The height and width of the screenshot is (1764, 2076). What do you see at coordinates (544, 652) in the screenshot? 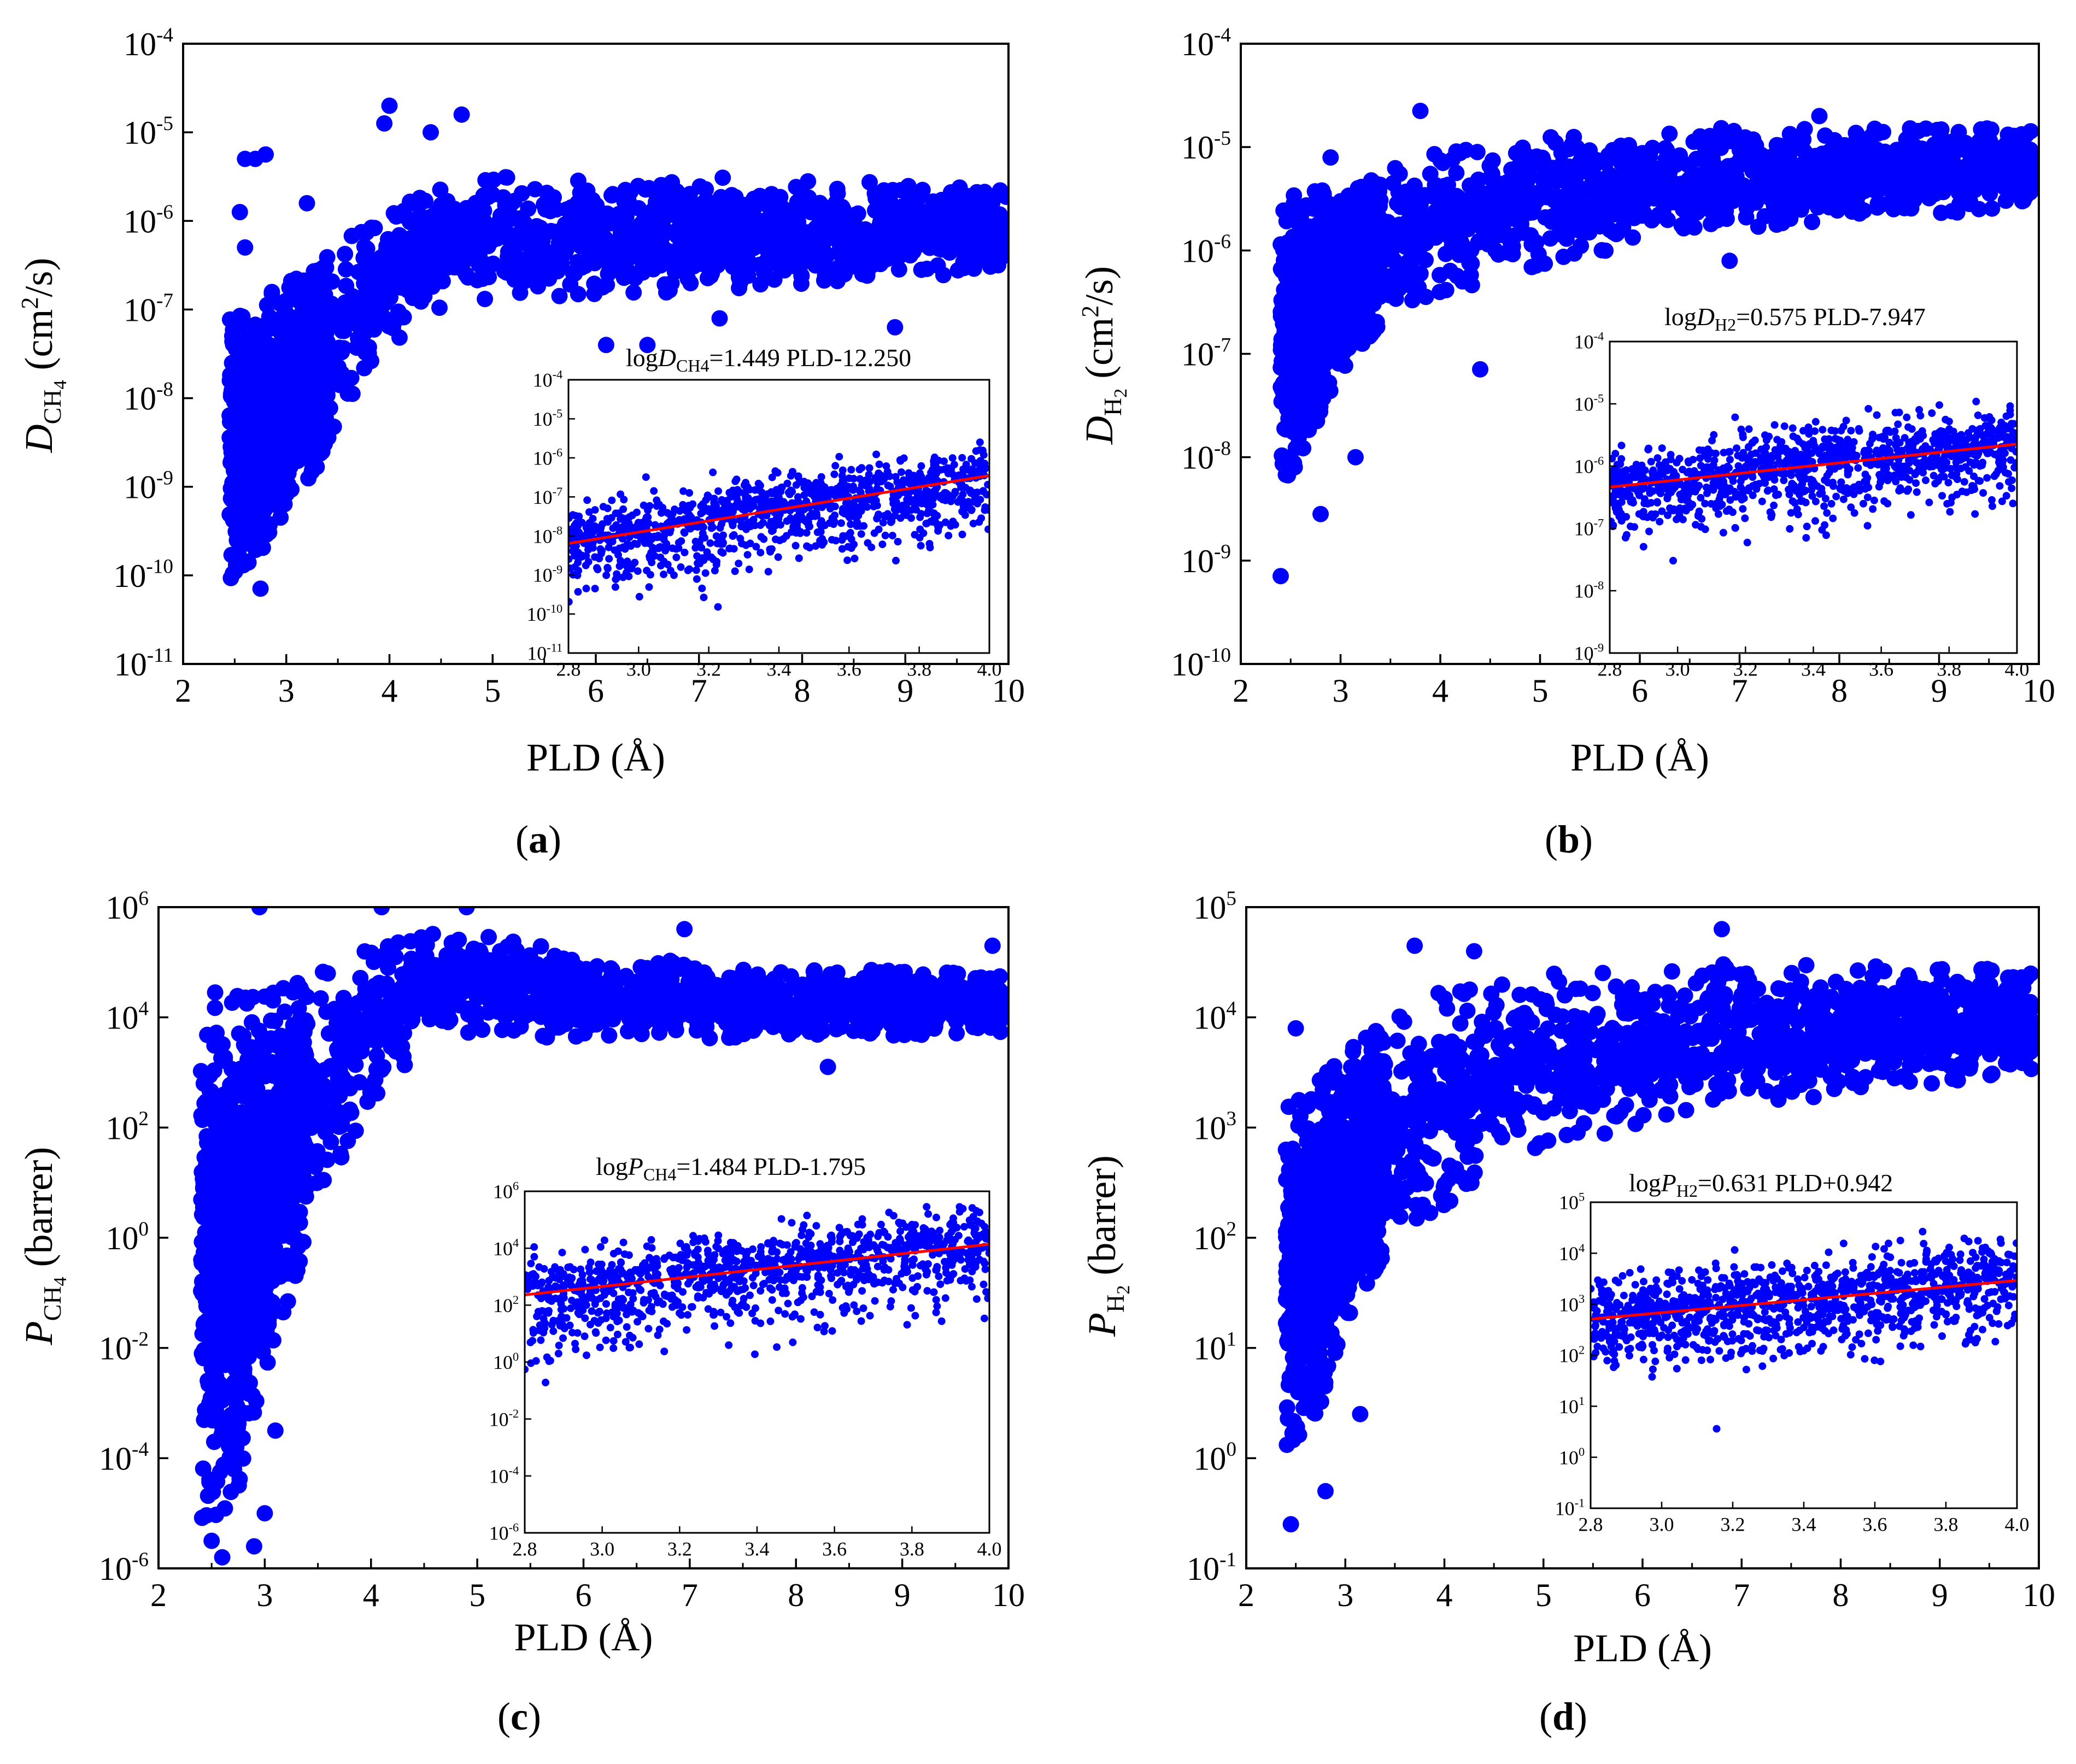
I see `y-tick-label: 10-11` at bounding box center [544, 652].